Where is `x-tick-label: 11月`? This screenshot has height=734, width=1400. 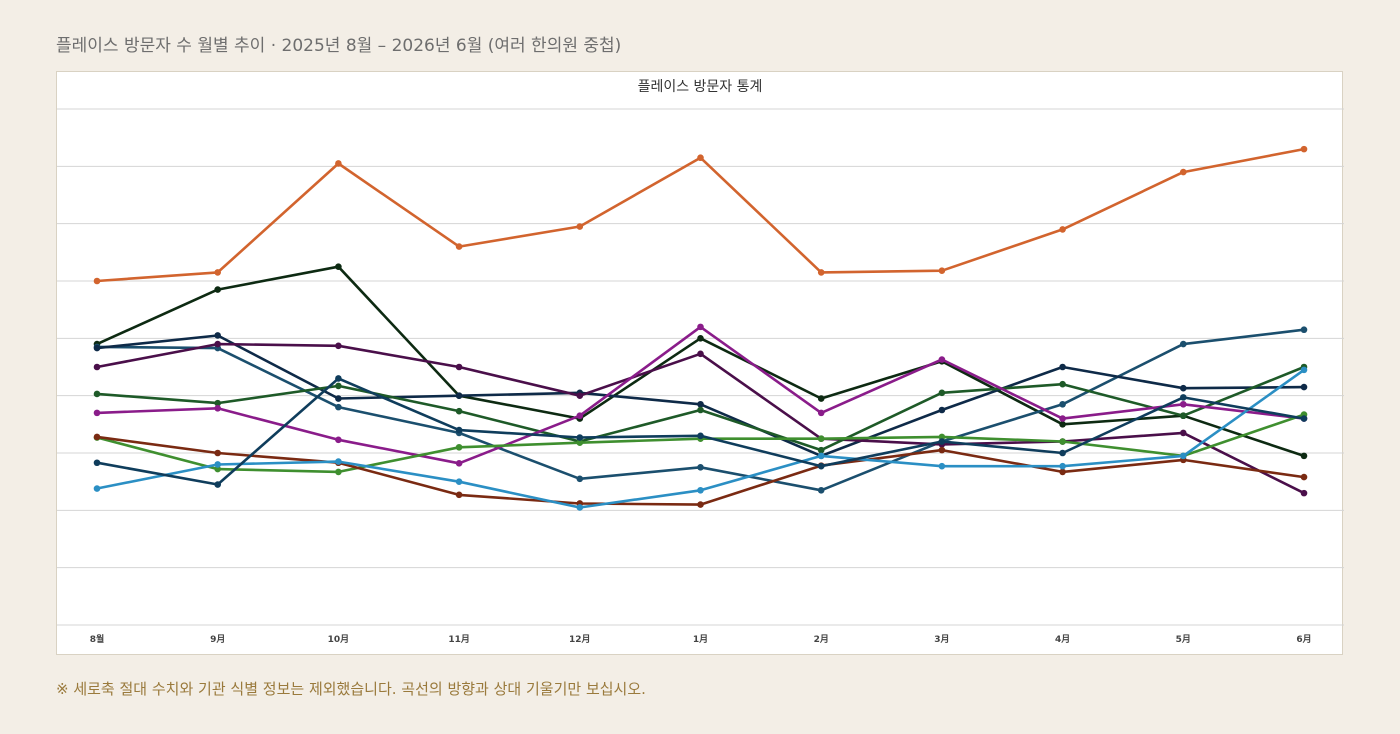 x-tick-label: 11月 is located at coordinates (459, 639).